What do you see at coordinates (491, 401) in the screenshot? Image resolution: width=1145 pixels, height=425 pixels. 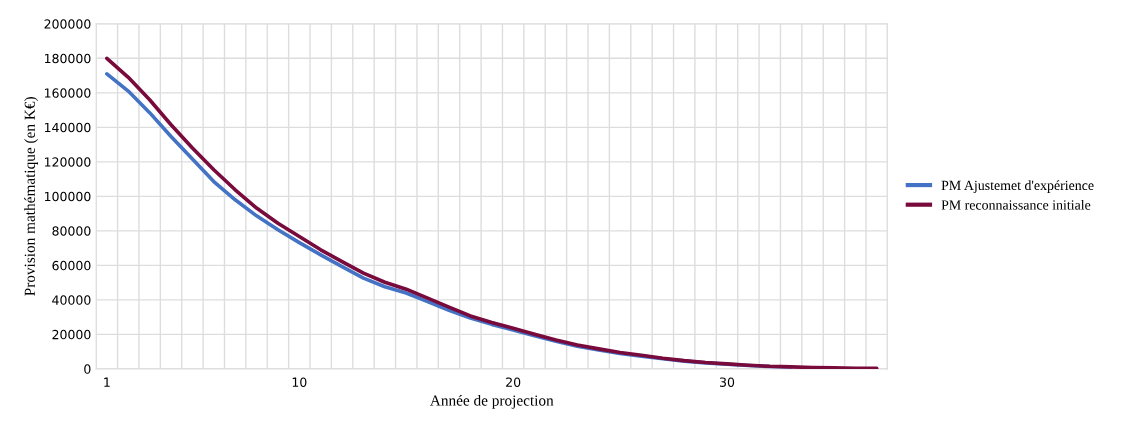 I see `x-axis-title: Année de projection` at bounding box center [491, 401].